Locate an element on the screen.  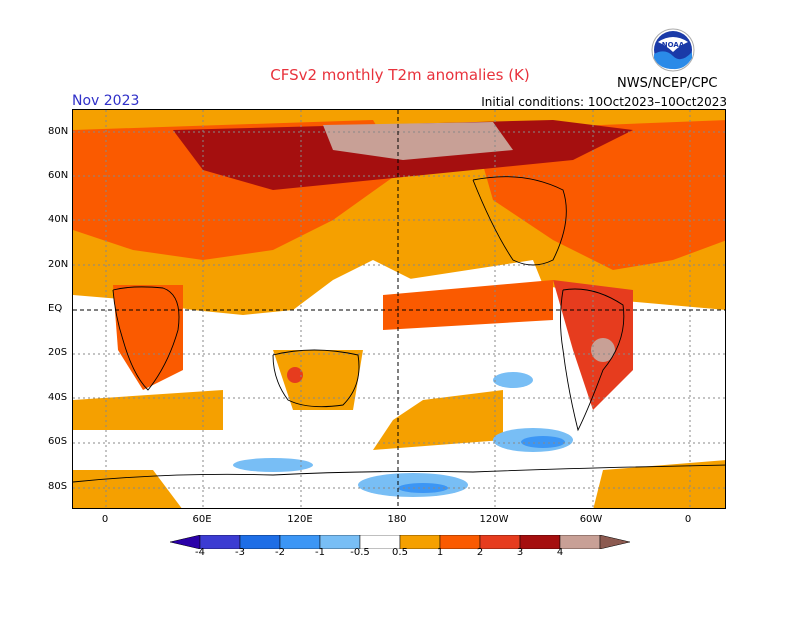
forecast-month: Nov 2023 is located at coordinates (106, 101).